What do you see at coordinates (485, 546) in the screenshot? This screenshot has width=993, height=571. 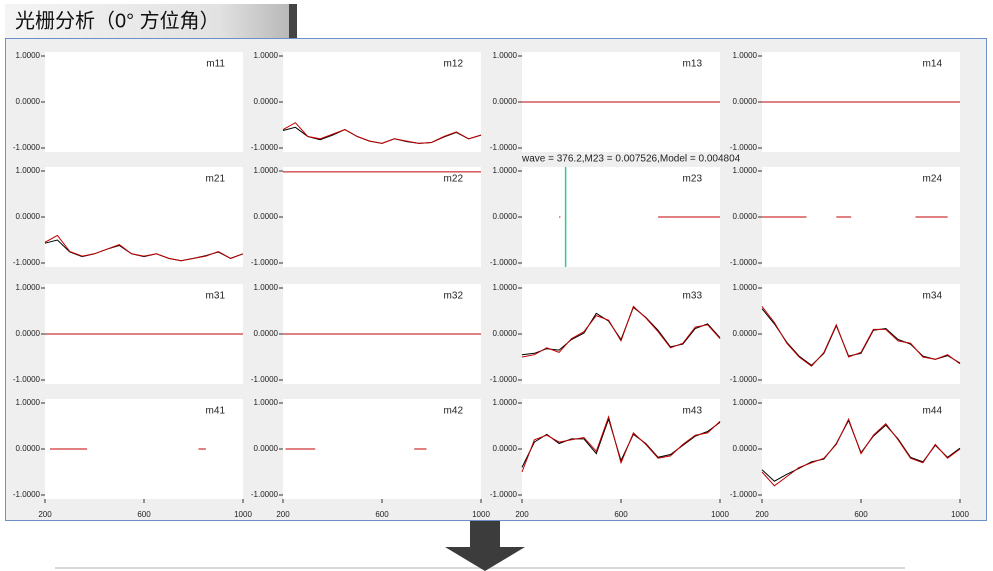 I see `down-arrow` at bounding box center [485, 546].